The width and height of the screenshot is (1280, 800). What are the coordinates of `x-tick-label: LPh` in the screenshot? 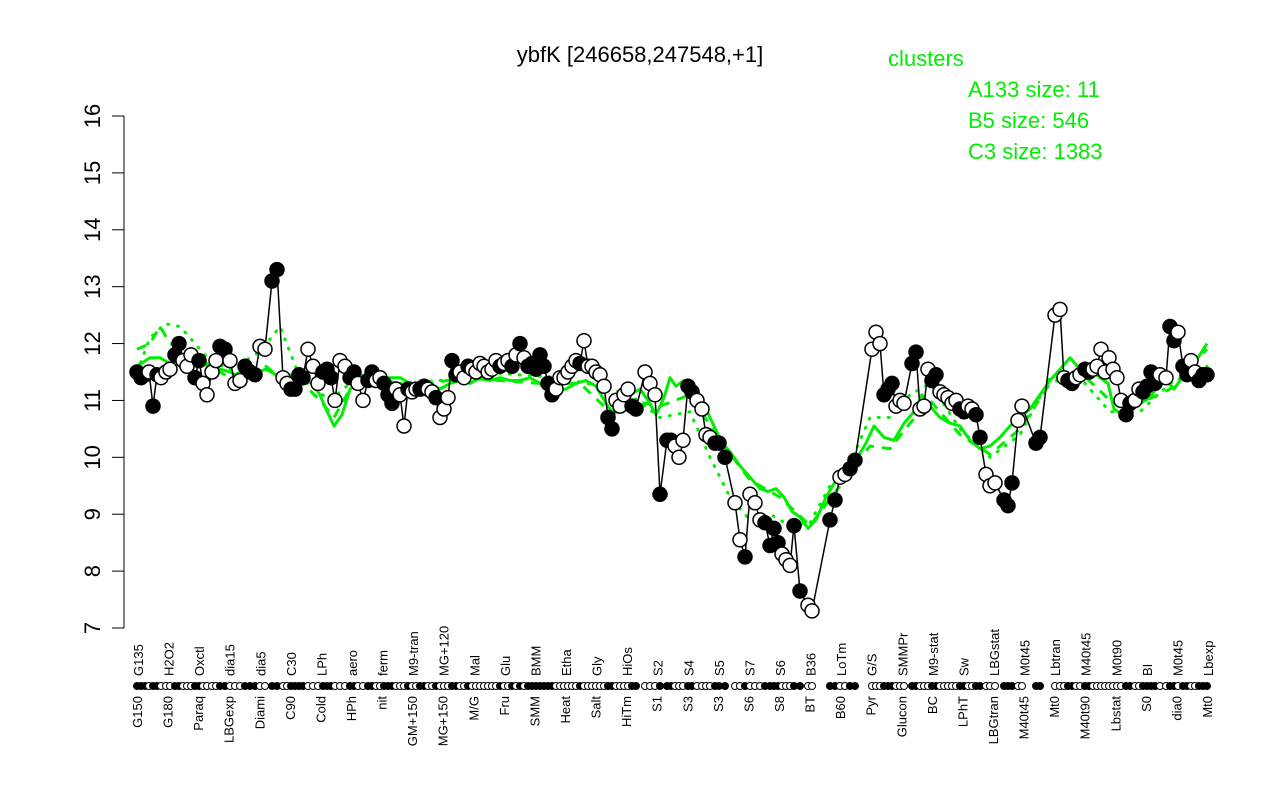 It's located at (321, 664).